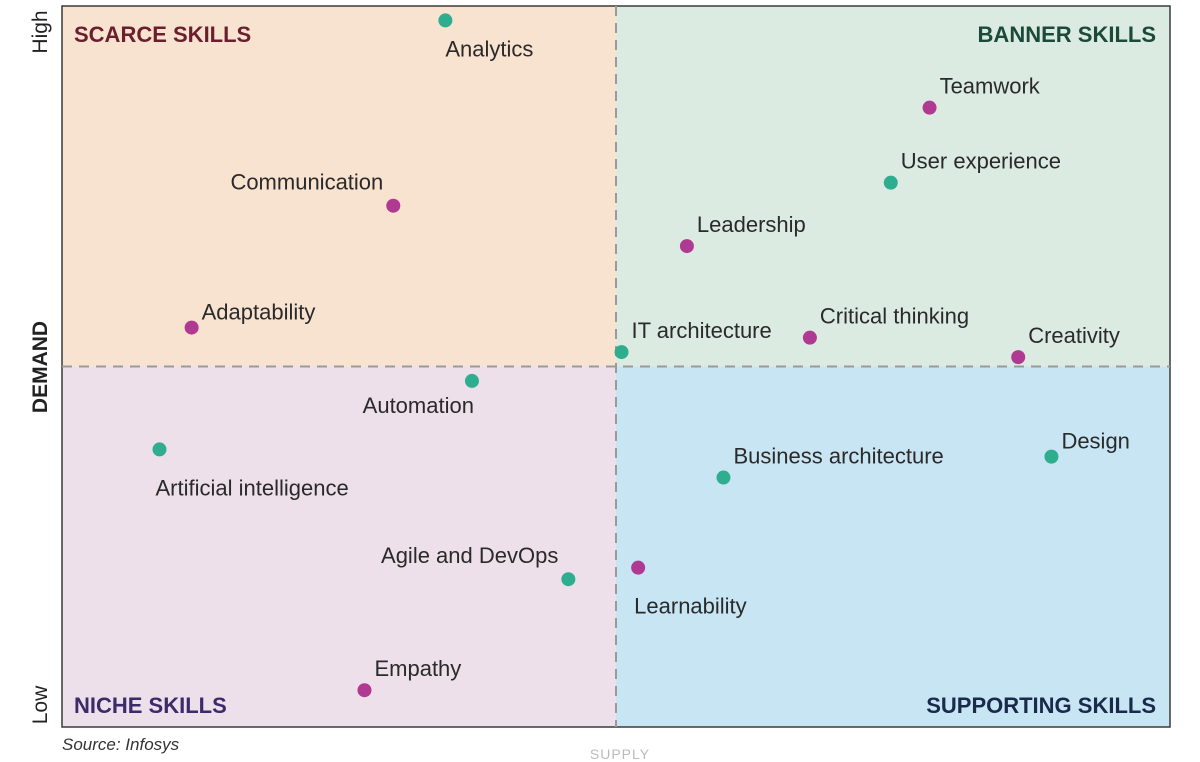 This screenshot has height=762, width=1200. Describe the element at coordinates (568, 579) in the screenshot. I see `point-agile-and-devops` at that location.